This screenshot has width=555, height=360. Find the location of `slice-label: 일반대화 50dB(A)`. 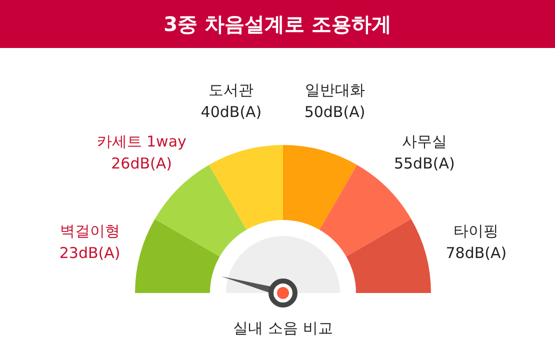

slice-label: 일반대화 50dB(A) is located at coordinates (335, 100).